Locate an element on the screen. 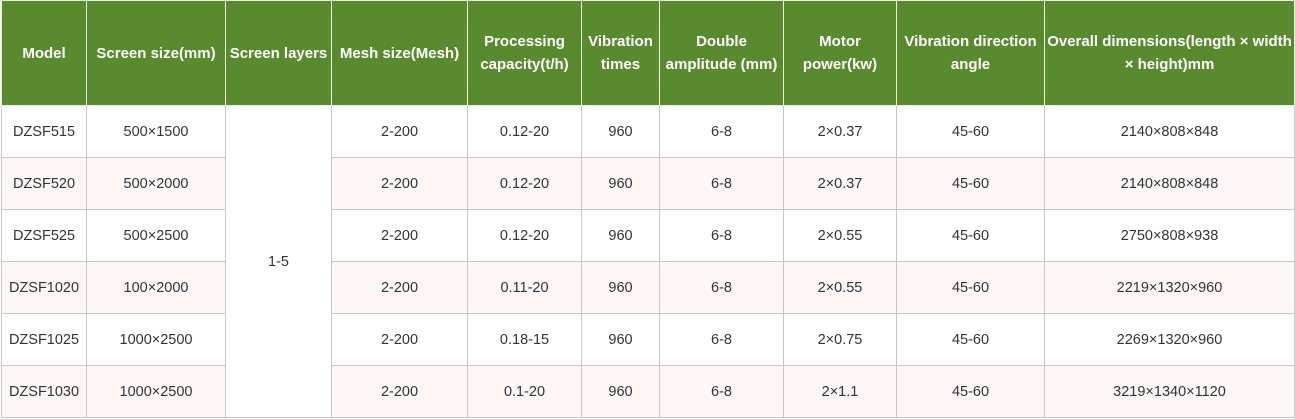 The width and height of the screenshot is (1295, 419). cell-screen-size: 500×2500 is located at coordinates (156, 235).